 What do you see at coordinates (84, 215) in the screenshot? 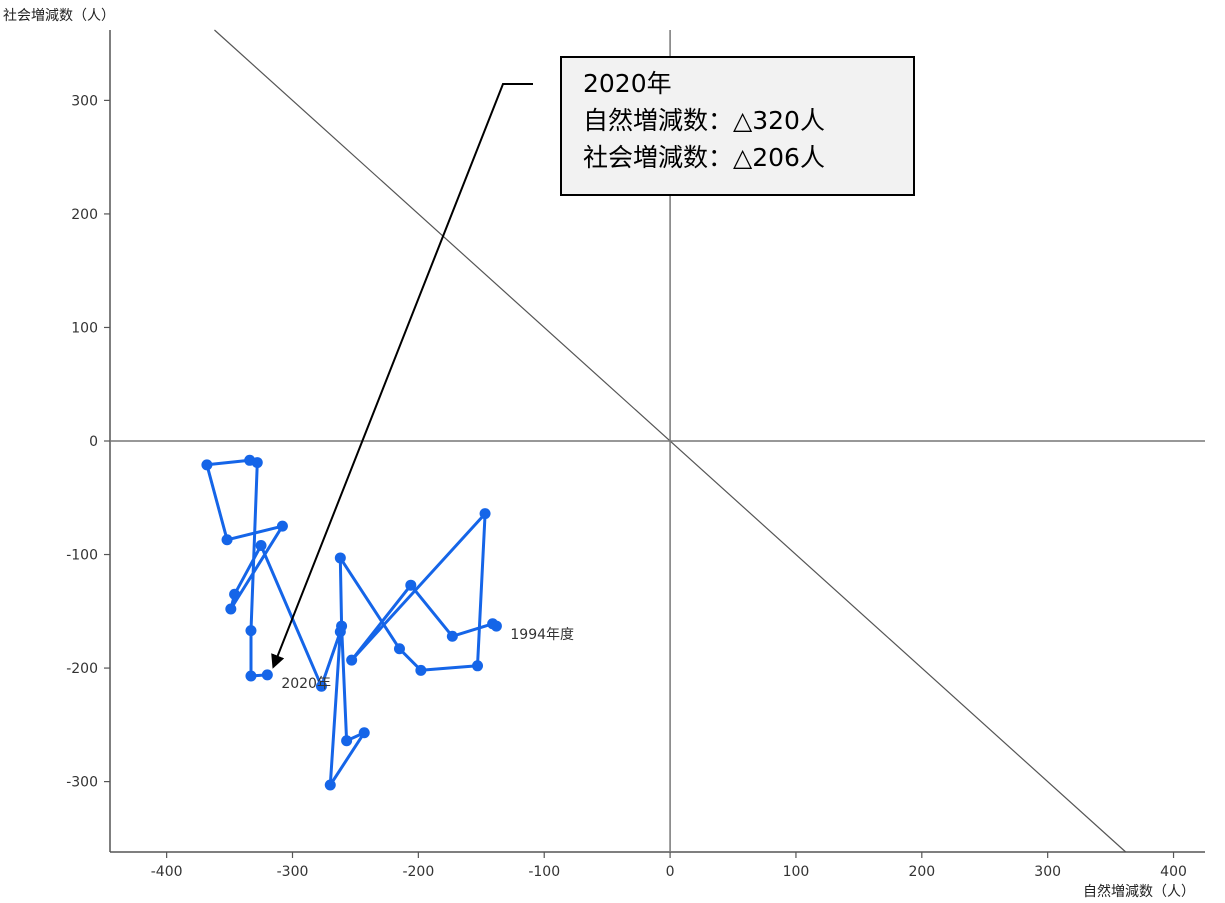
I see `y-tick-label: 200` at bounding box center [84, 215].